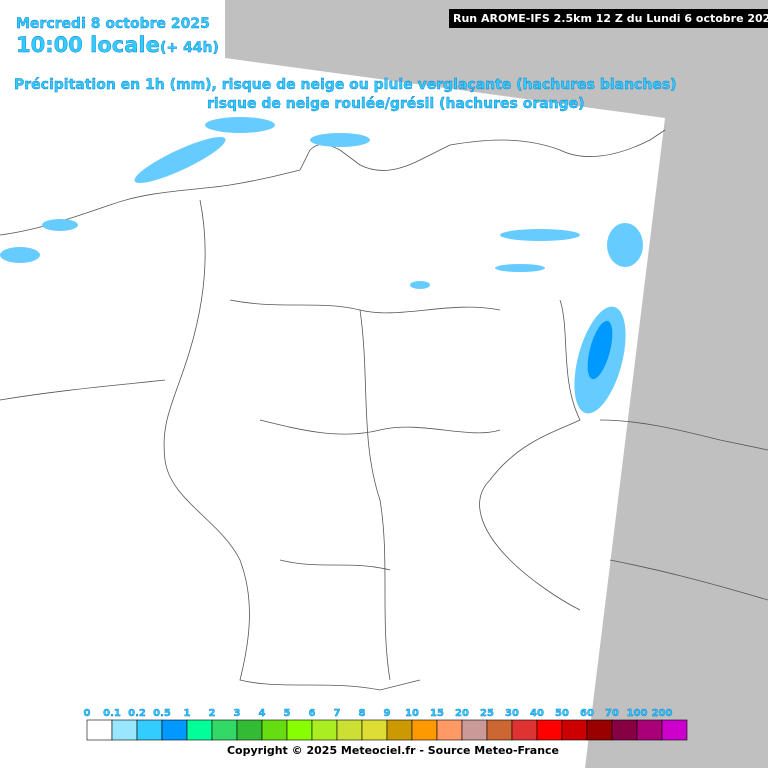 Image resolution: width=768 pixels, height=768 pixels. Describe the element at coordinates (212, 713) in the screenshot. I see `colorbar-label: 2` at that location.